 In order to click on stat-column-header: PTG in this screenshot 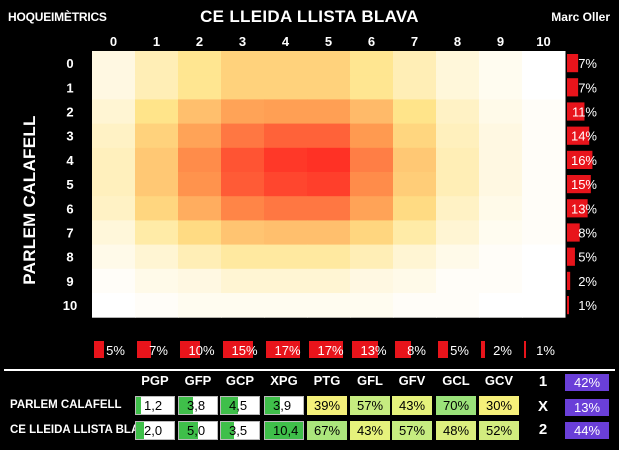, I will do `click(327, 380)`.